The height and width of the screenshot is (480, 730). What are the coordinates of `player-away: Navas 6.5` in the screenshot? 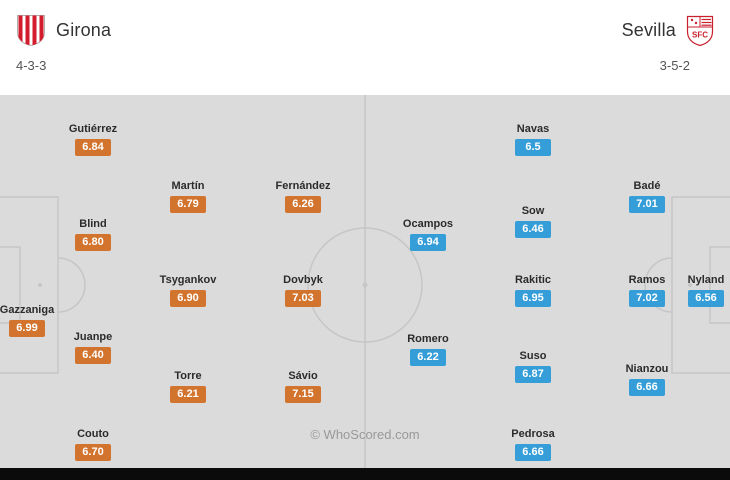 It's located at (533, 139).